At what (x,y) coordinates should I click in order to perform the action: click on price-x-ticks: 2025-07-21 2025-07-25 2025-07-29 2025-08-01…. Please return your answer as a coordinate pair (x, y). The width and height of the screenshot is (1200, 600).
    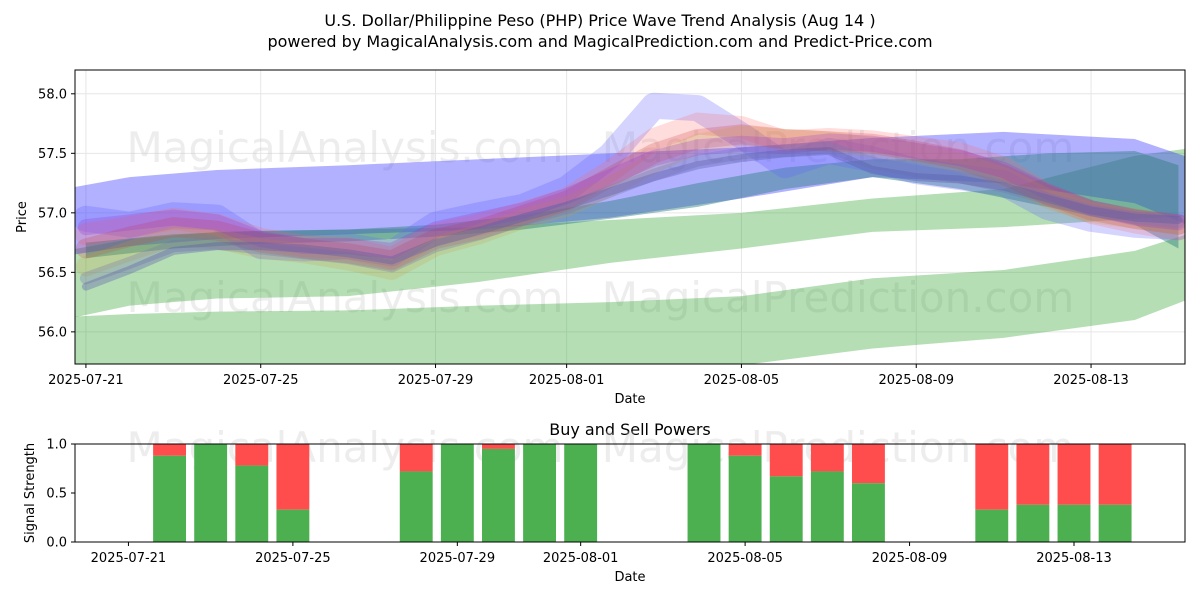
    Looking at the image, I should click on (588, 376).